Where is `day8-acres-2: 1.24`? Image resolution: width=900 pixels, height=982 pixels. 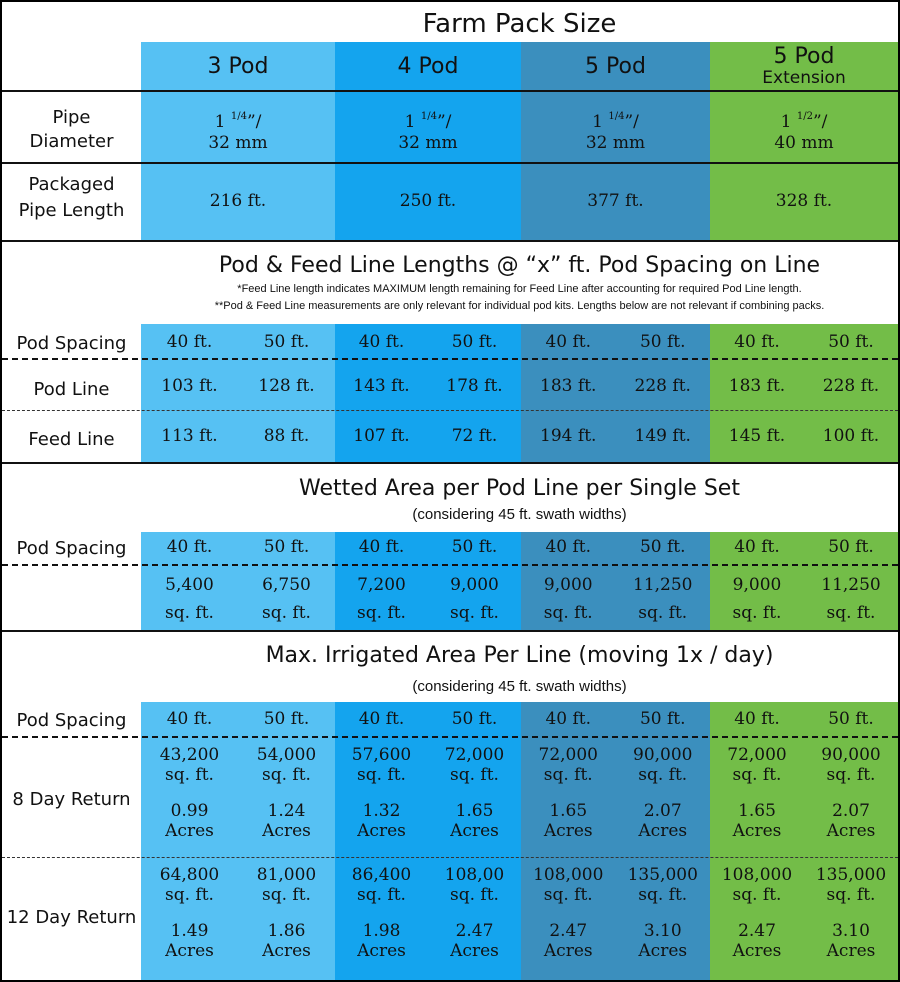
day8-acres-2: 1.24 is located at coordinates (286, 811).